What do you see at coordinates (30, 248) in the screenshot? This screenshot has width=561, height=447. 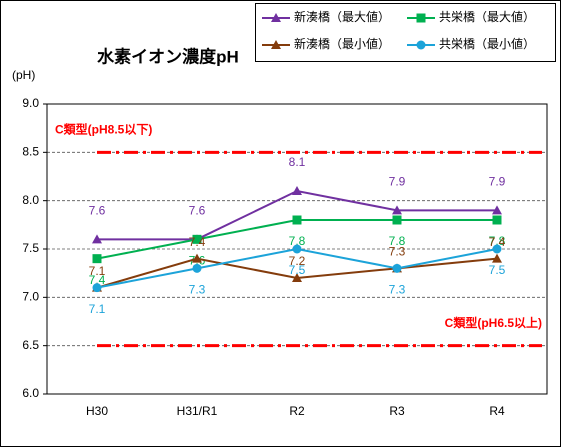 I see `y-tick-label: 7.5` at bounding box center [30, 248].